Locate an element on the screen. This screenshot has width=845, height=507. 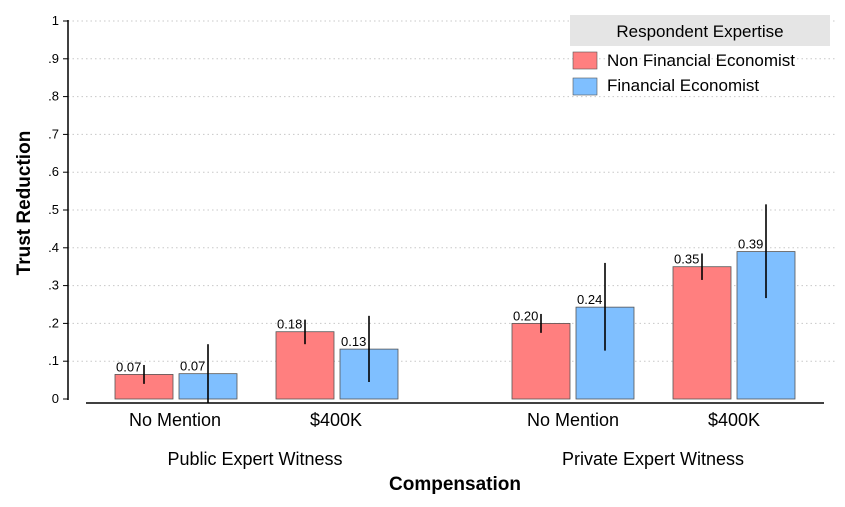
y-tick-label: .6 is located at coordinates (53, 171).